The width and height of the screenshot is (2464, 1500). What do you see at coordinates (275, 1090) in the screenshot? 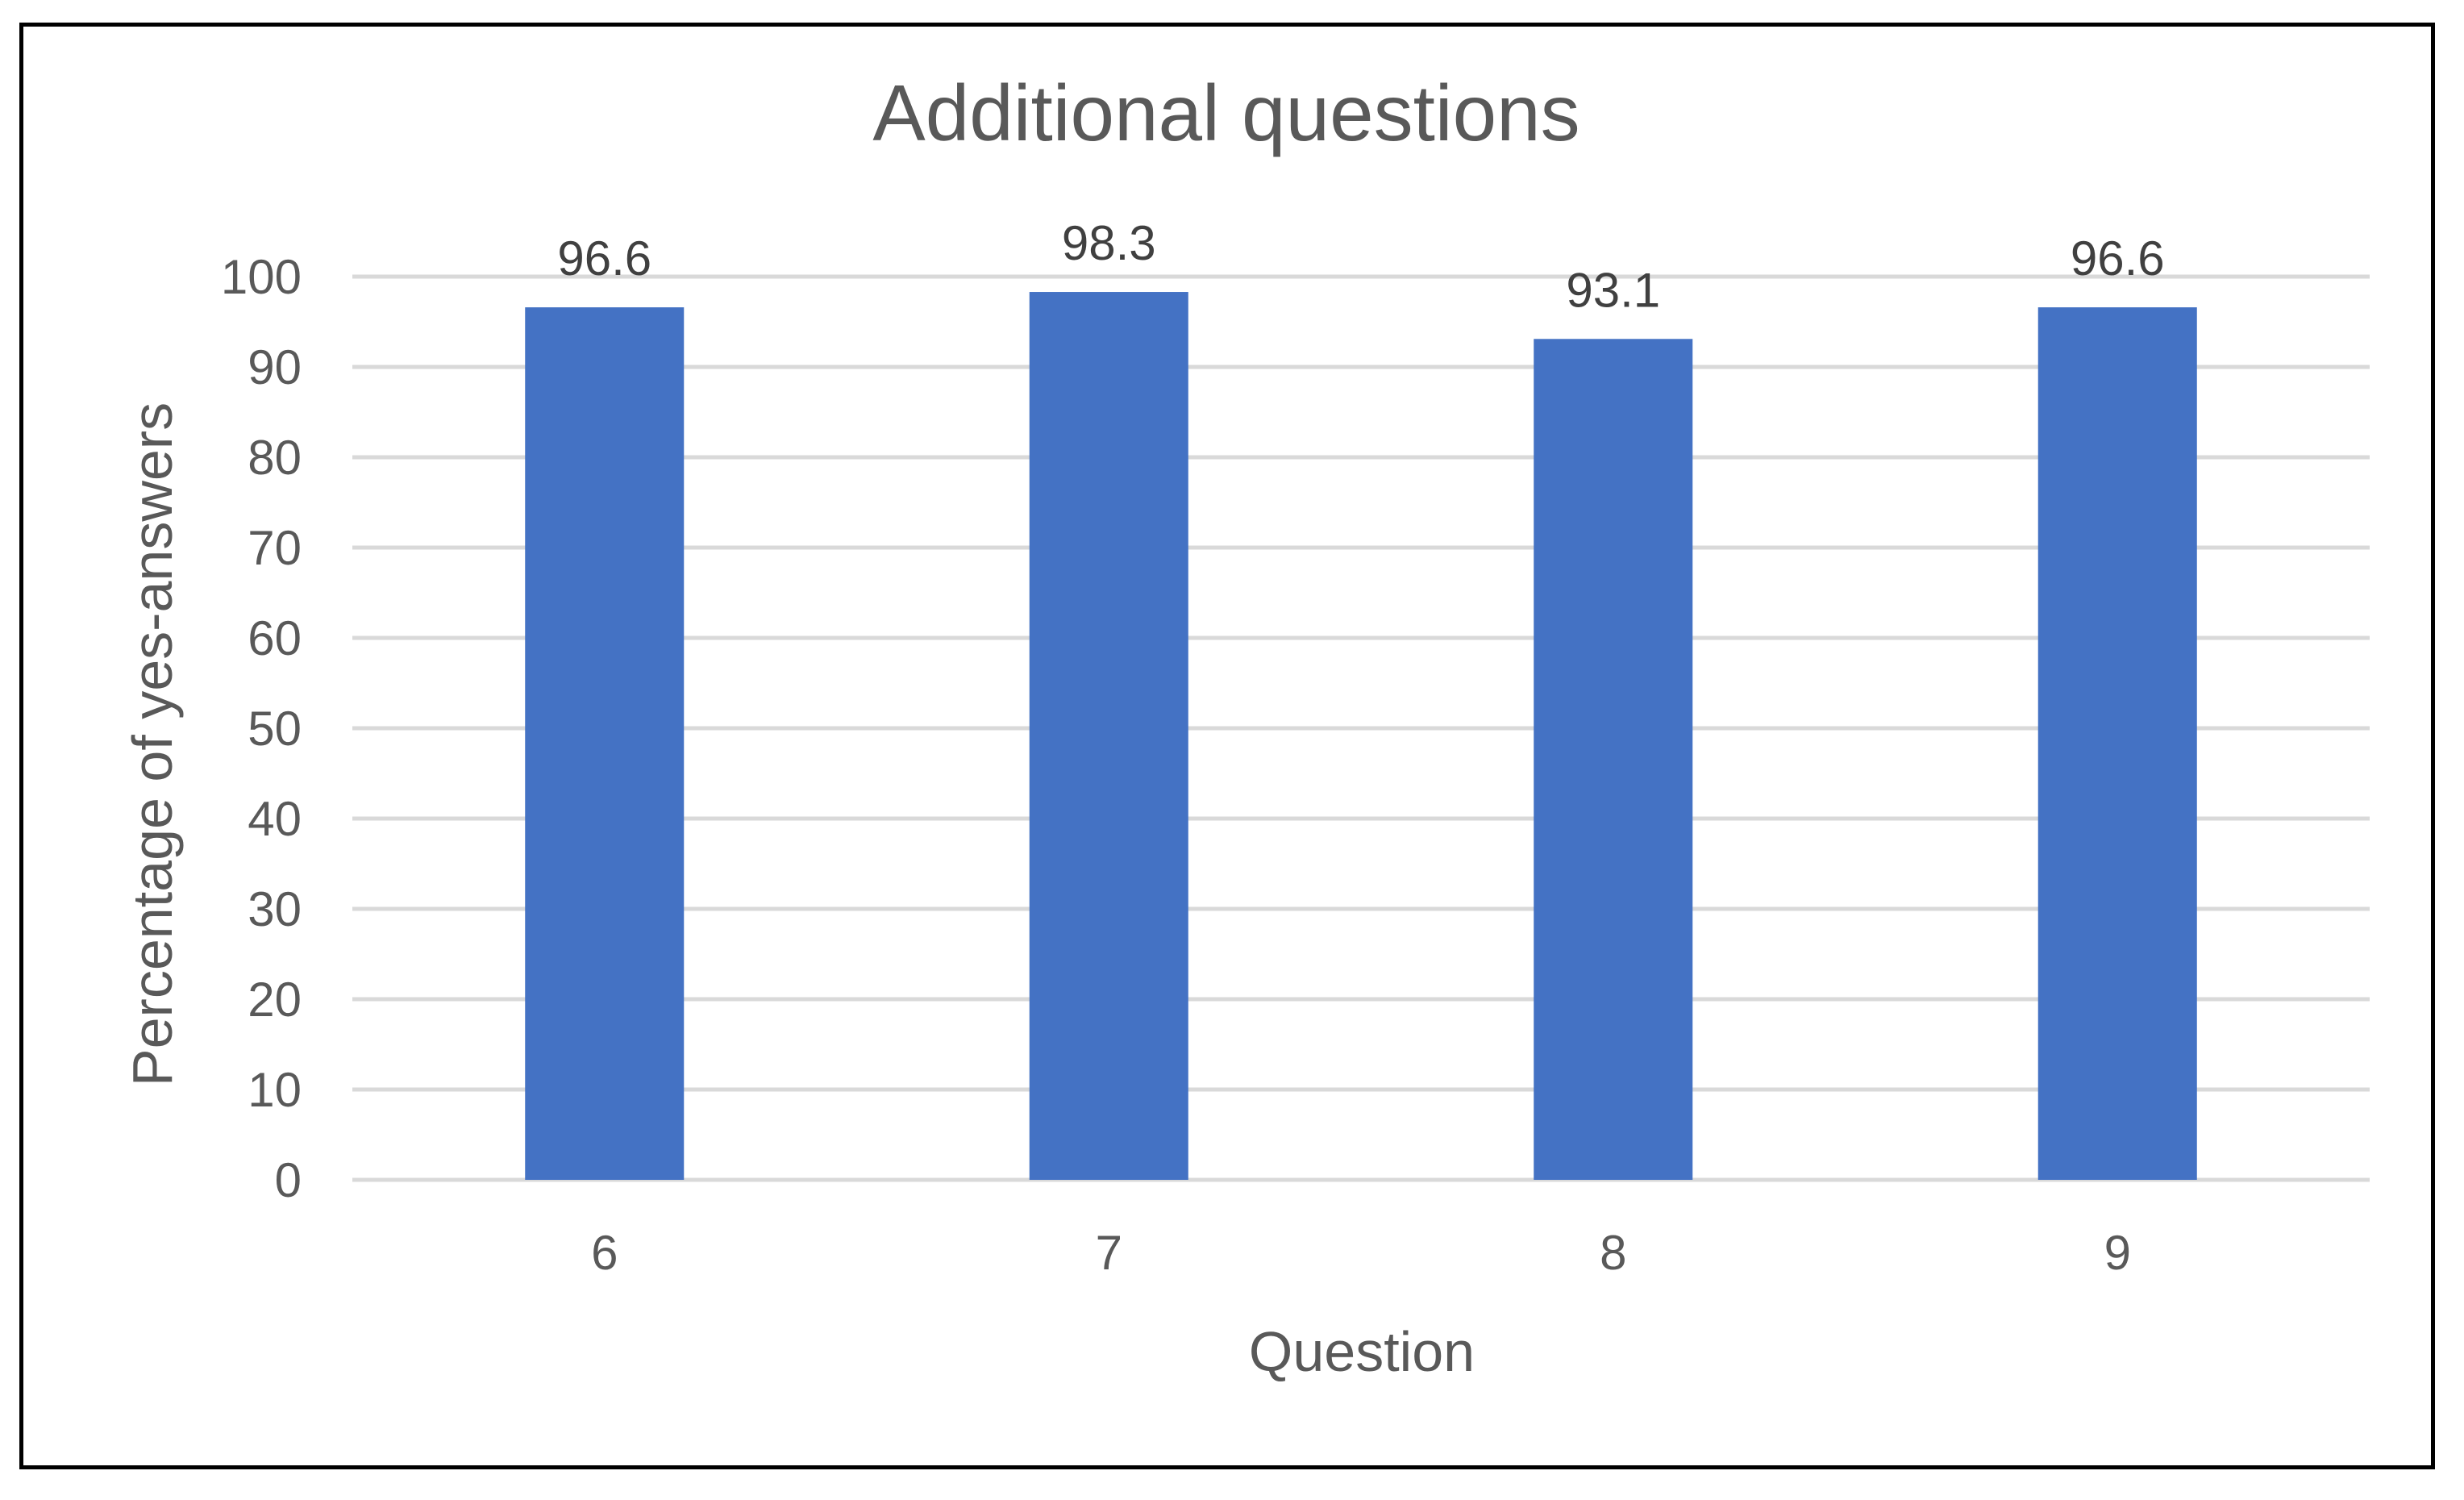
I see `y-tick-label: 10` at bounding box center [275, 1090].